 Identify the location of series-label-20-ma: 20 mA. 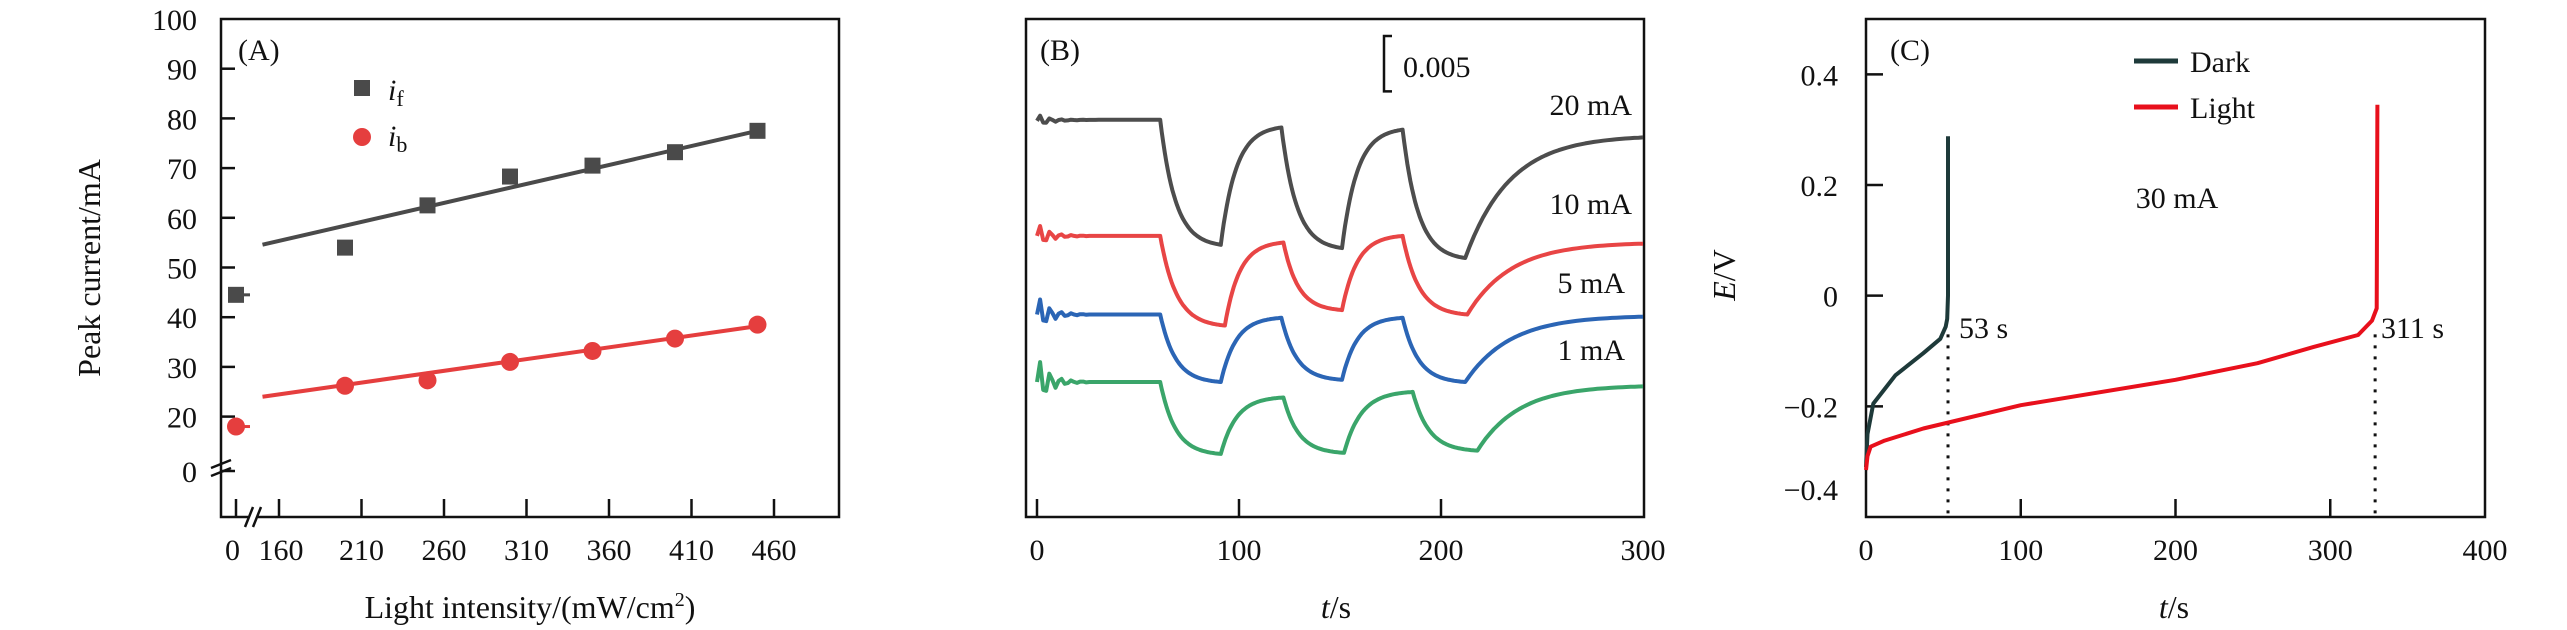
(1591, 105).